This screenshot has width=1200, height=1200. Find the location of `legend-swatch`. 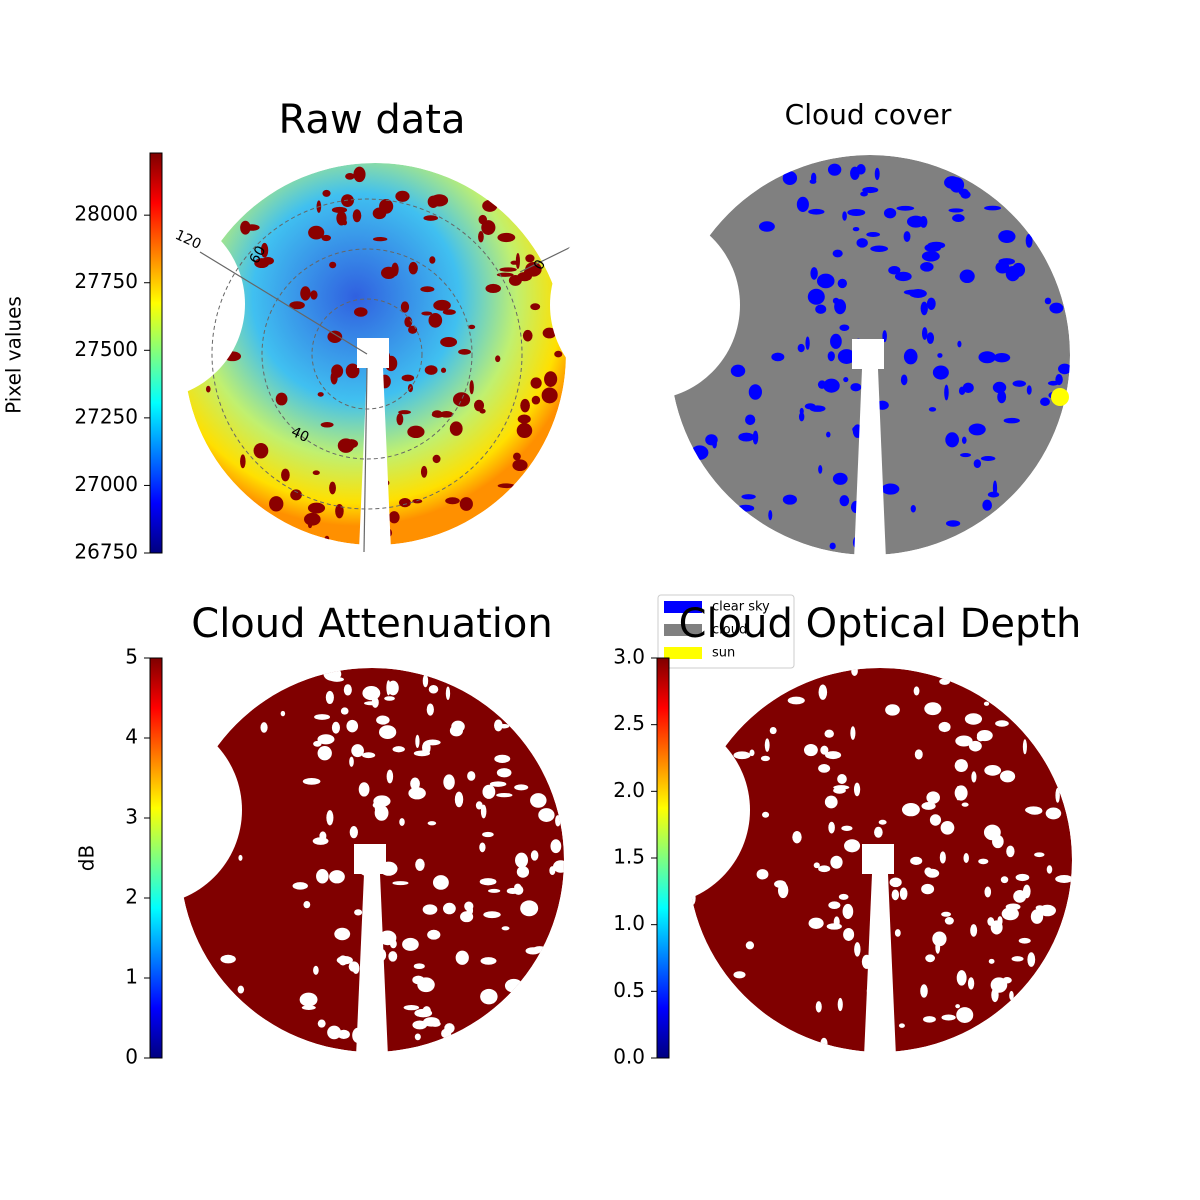

legend-swatch is located at coordinates (683, 607).